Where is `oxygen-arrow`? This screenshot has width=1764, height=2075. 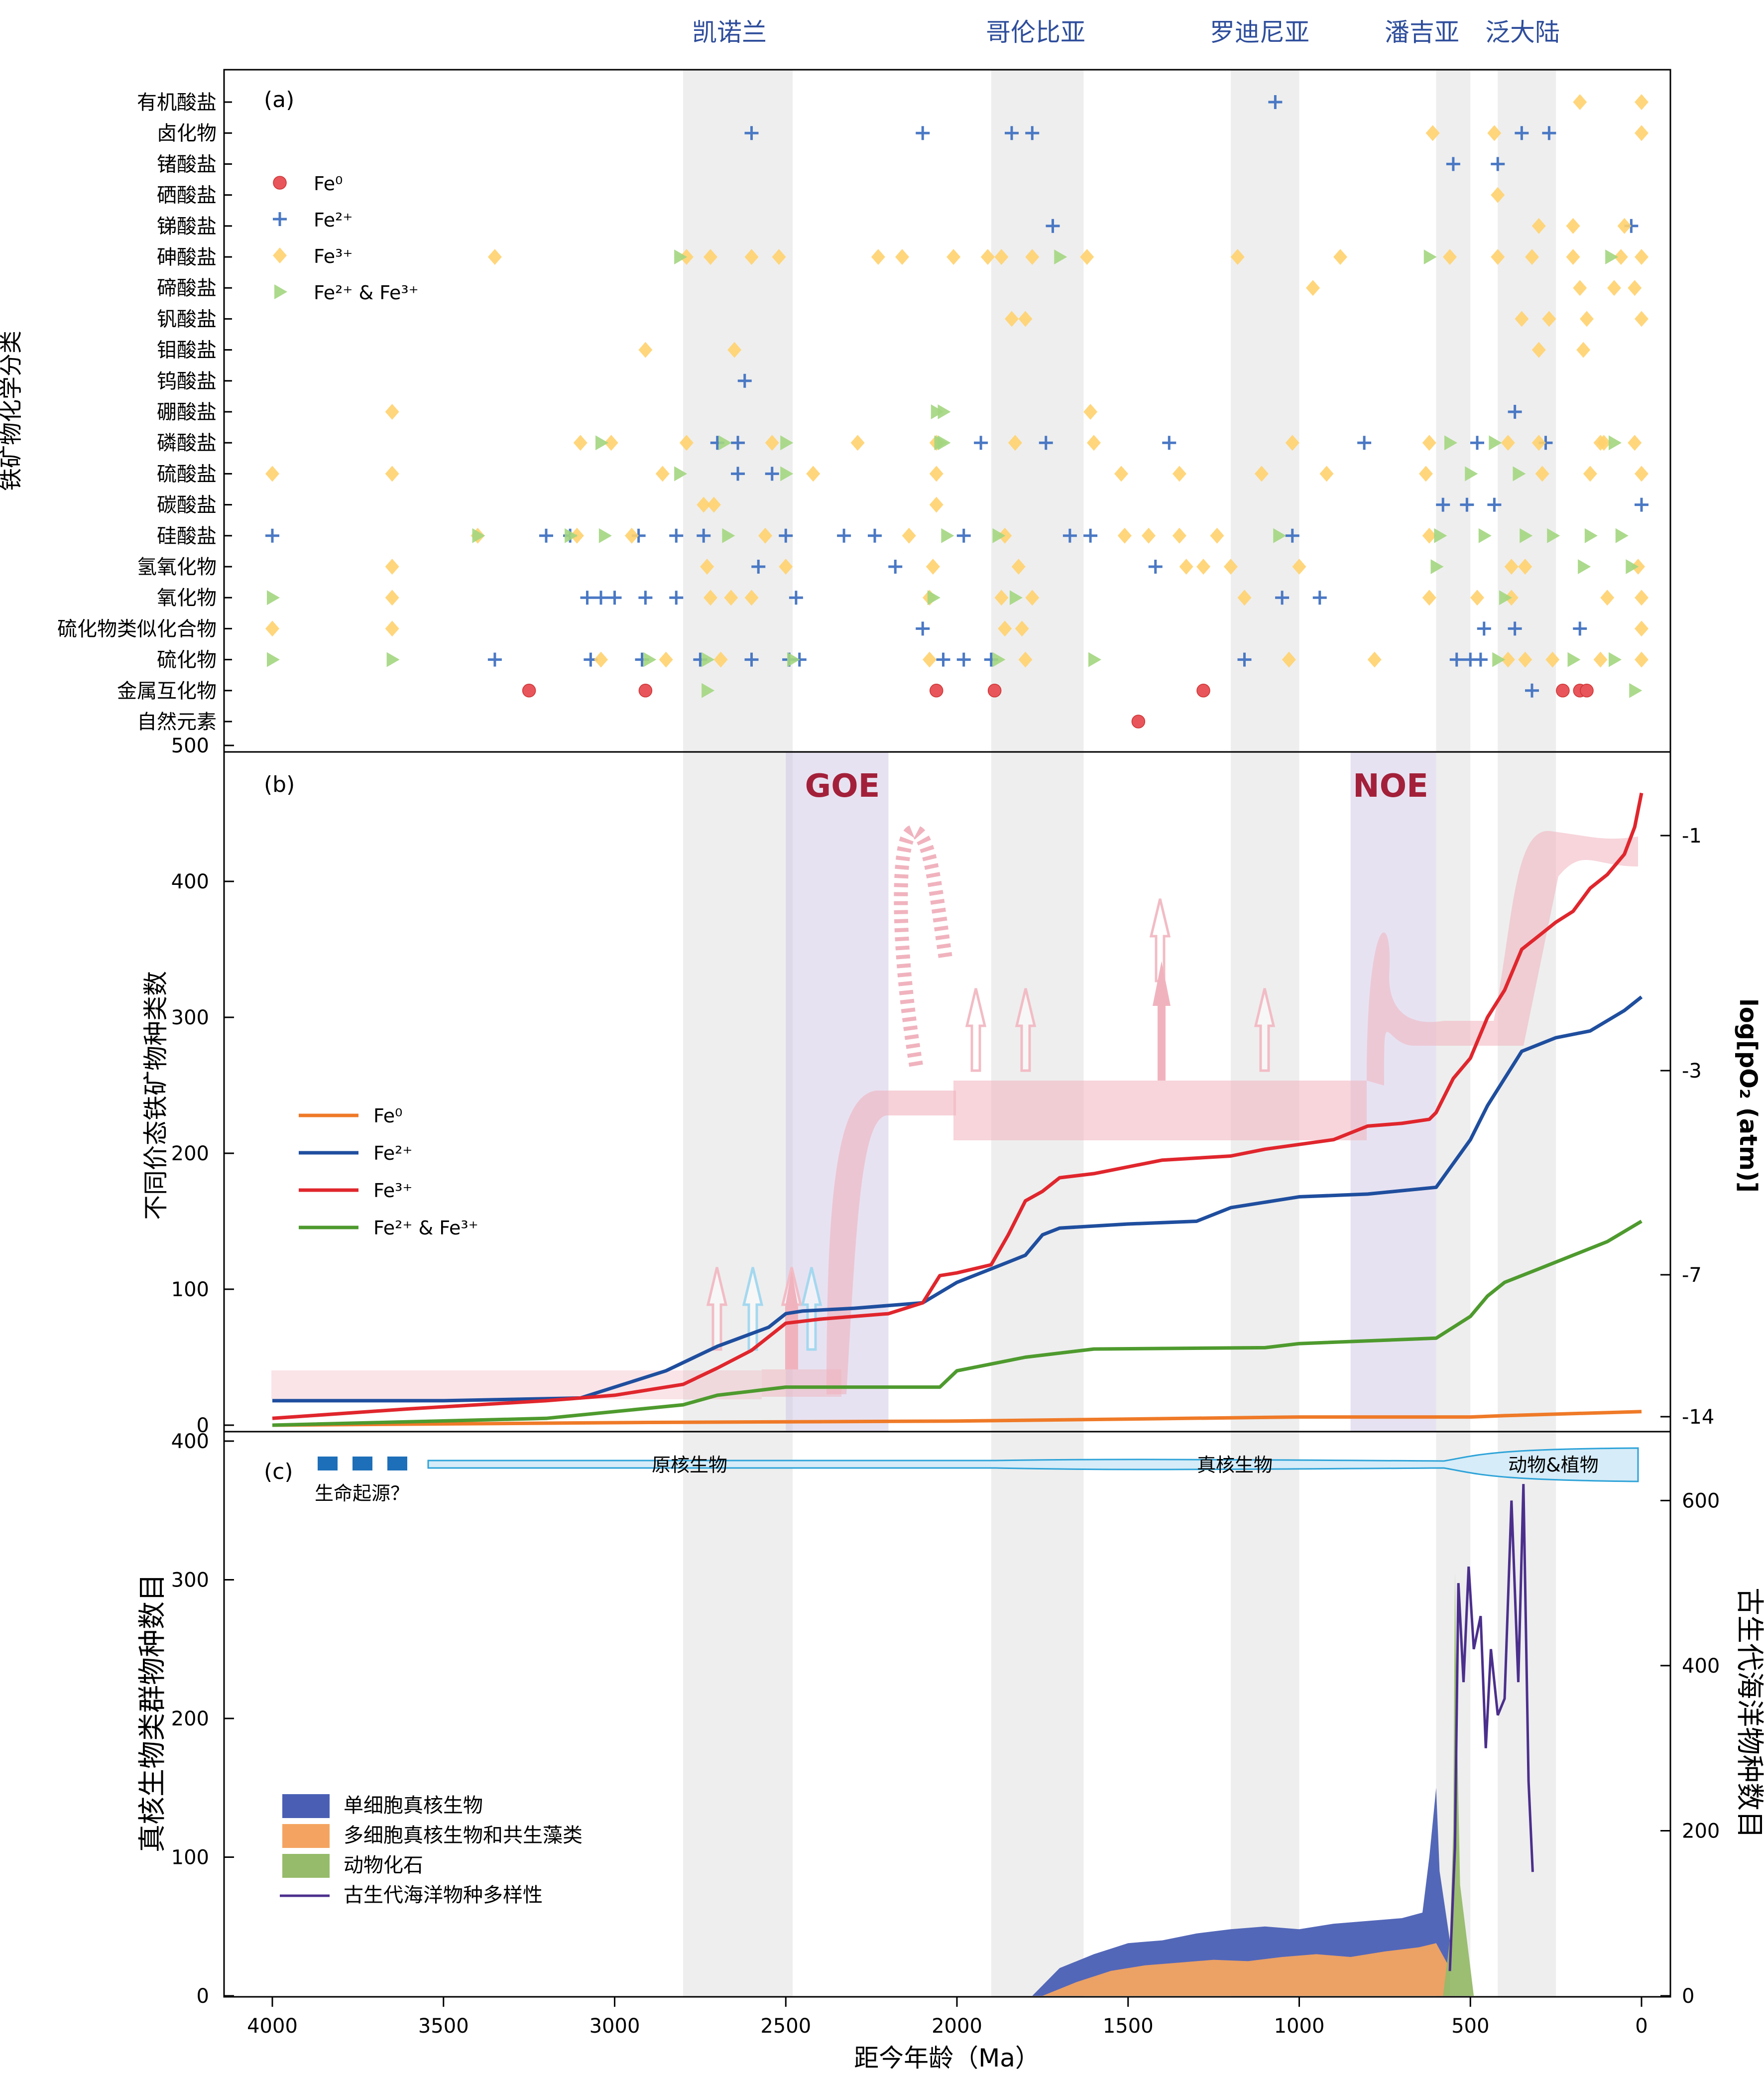 oxygen-arrow is located at coordinates (1265, 1030).